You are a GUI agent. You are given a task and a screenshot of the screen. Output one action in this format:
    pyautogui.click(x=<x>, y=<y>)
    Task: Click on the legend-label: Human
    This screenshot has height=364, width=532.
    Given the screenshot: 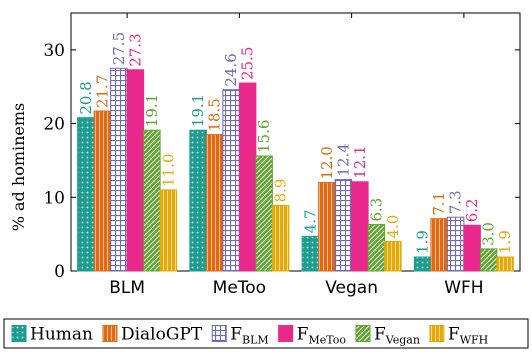 What is the action you would take?
    pyautogui.click(x=61, y=335)
    